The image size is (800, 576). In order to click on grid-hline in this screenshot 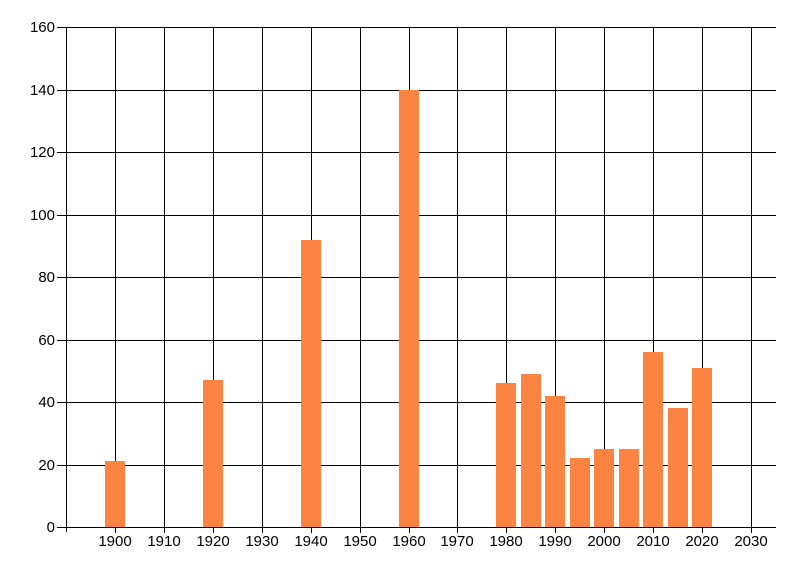, I will do `click(416, 27)`.